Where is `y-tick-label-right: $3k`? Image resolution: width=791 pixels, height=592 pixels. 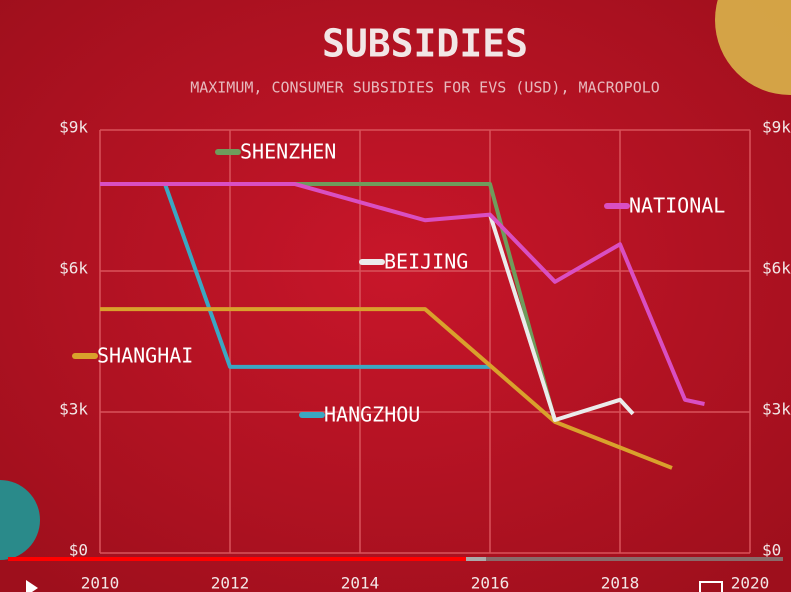
y-tick-label-right: $3k is located at coordinates (776, 409).